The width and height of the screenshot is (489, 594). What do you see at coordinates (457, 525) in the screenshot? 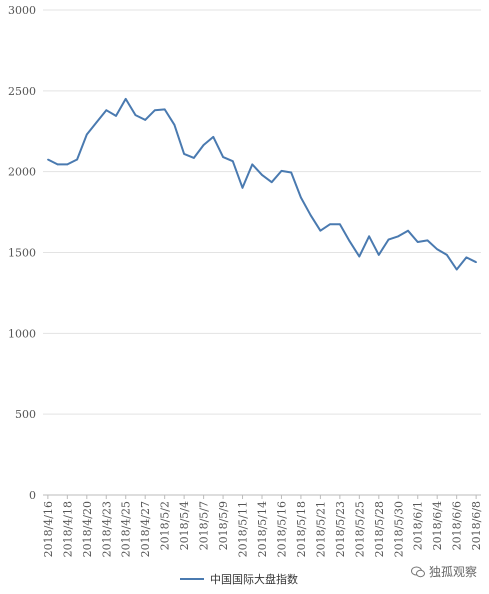
I see `x-tick-label: 2018/6/6` at bounding box center [457, 525].